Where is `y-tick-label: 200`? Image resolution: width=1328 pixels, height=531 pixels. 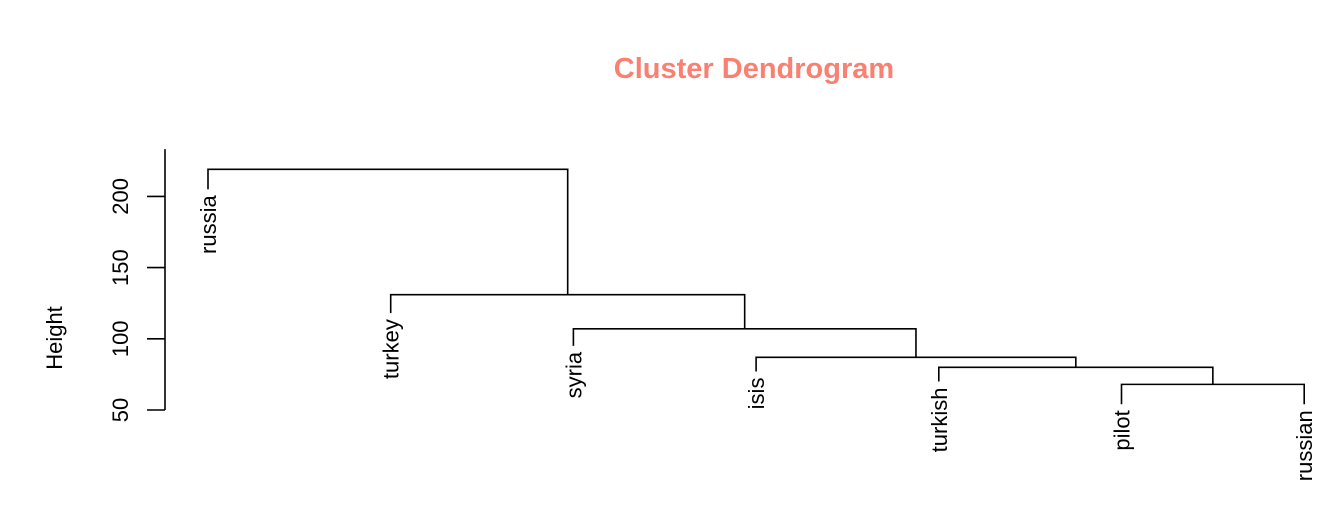
y-tick-label: 200 is located at coordinates (120, 196).